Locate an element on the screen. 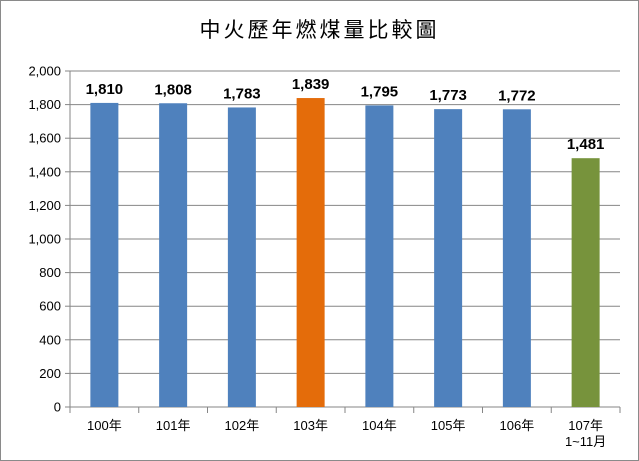  data-label: 1,772 is located at coordinates (517, 95).